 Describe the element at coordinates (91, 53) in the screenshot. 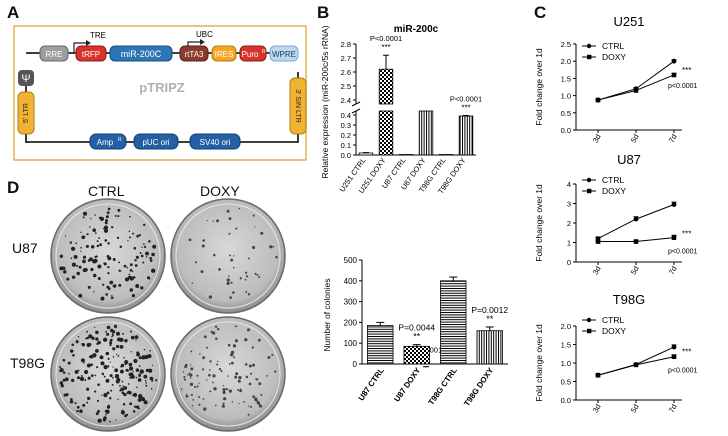

I see `element-trfp: tRFP` at that location.